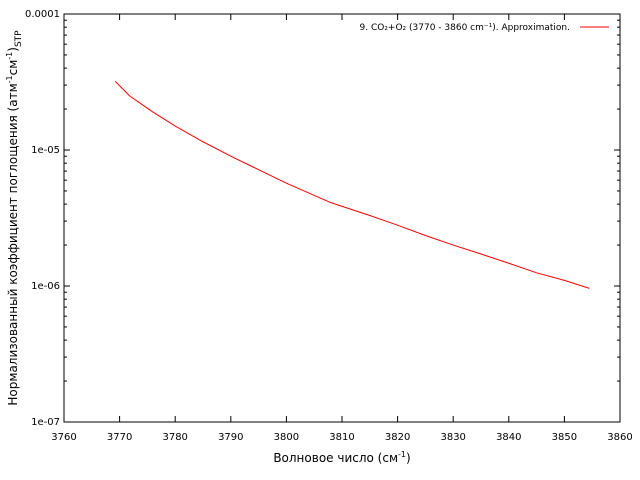  What do you see at coordinates (619, 437) in the screenshot?
I see `x-tick-label: 3860` at bounding box center [619, 437].